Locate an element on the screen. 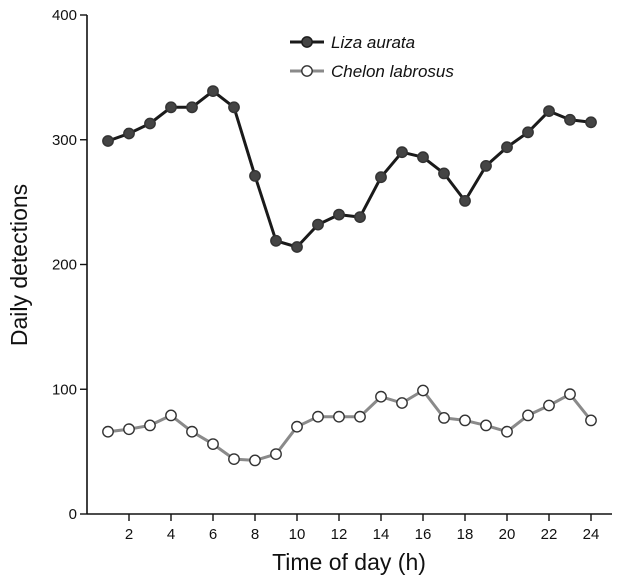  legend-label-liza-aurata: Liza aurata is located at coordinates (373, 42).